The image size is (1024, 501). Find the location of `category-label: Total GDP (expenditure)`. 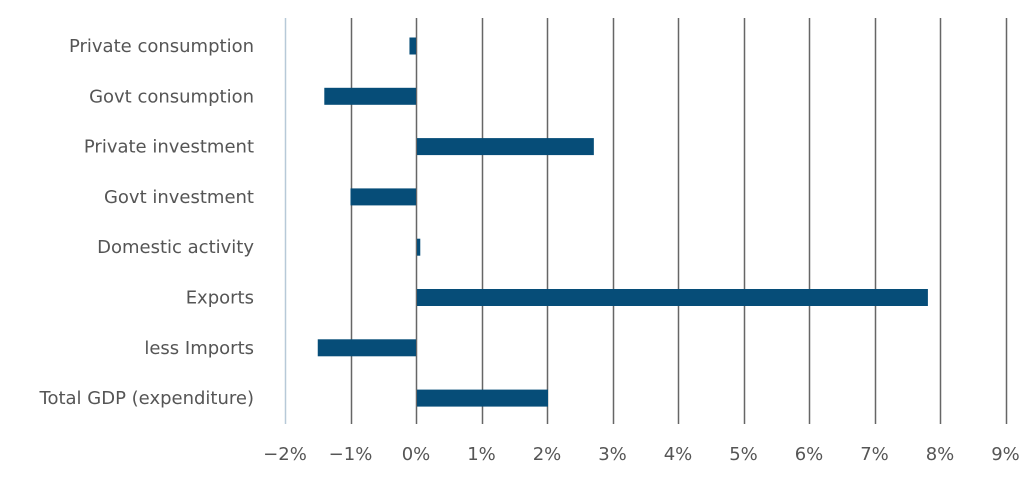

category-label: Total GDP (expenditure) is located at coordinates (146, 398).